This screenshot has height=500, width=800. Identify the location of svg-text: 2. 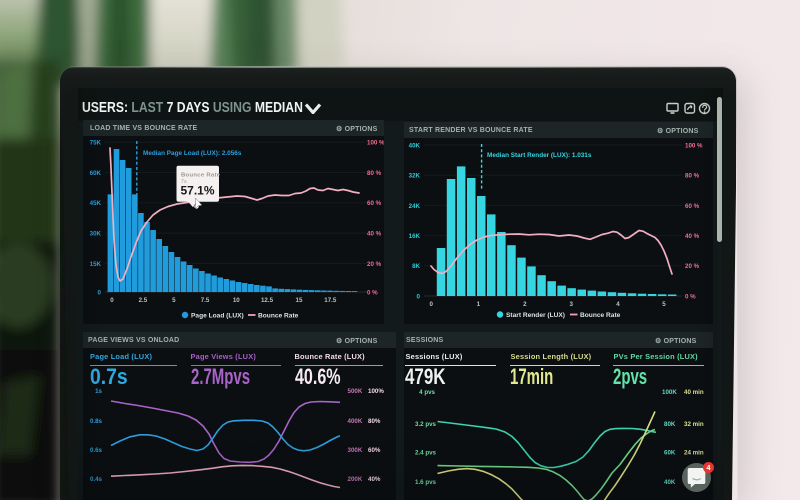
(525, 304).